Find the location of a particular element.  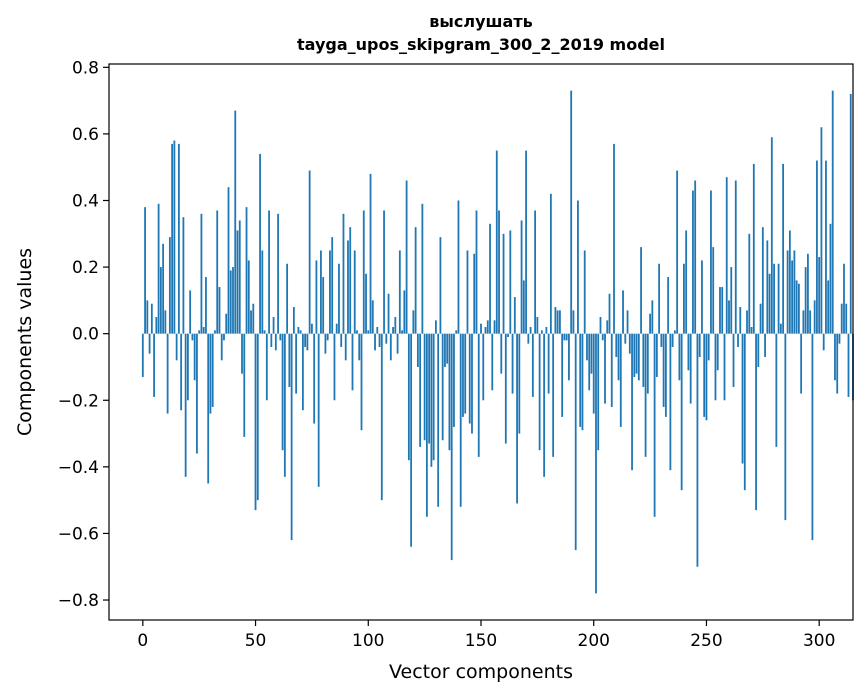

x-tick-label: 150 is located at coordinates (481, 641).